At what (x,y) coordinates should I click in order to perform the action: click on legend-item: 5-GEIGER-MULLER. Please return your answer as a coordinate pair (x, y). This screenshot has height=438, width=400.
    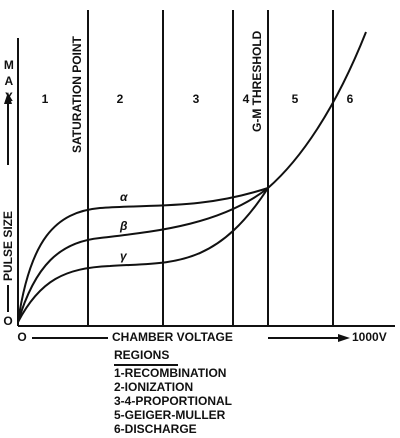
    Looking at the image, I should click on (170, 415).